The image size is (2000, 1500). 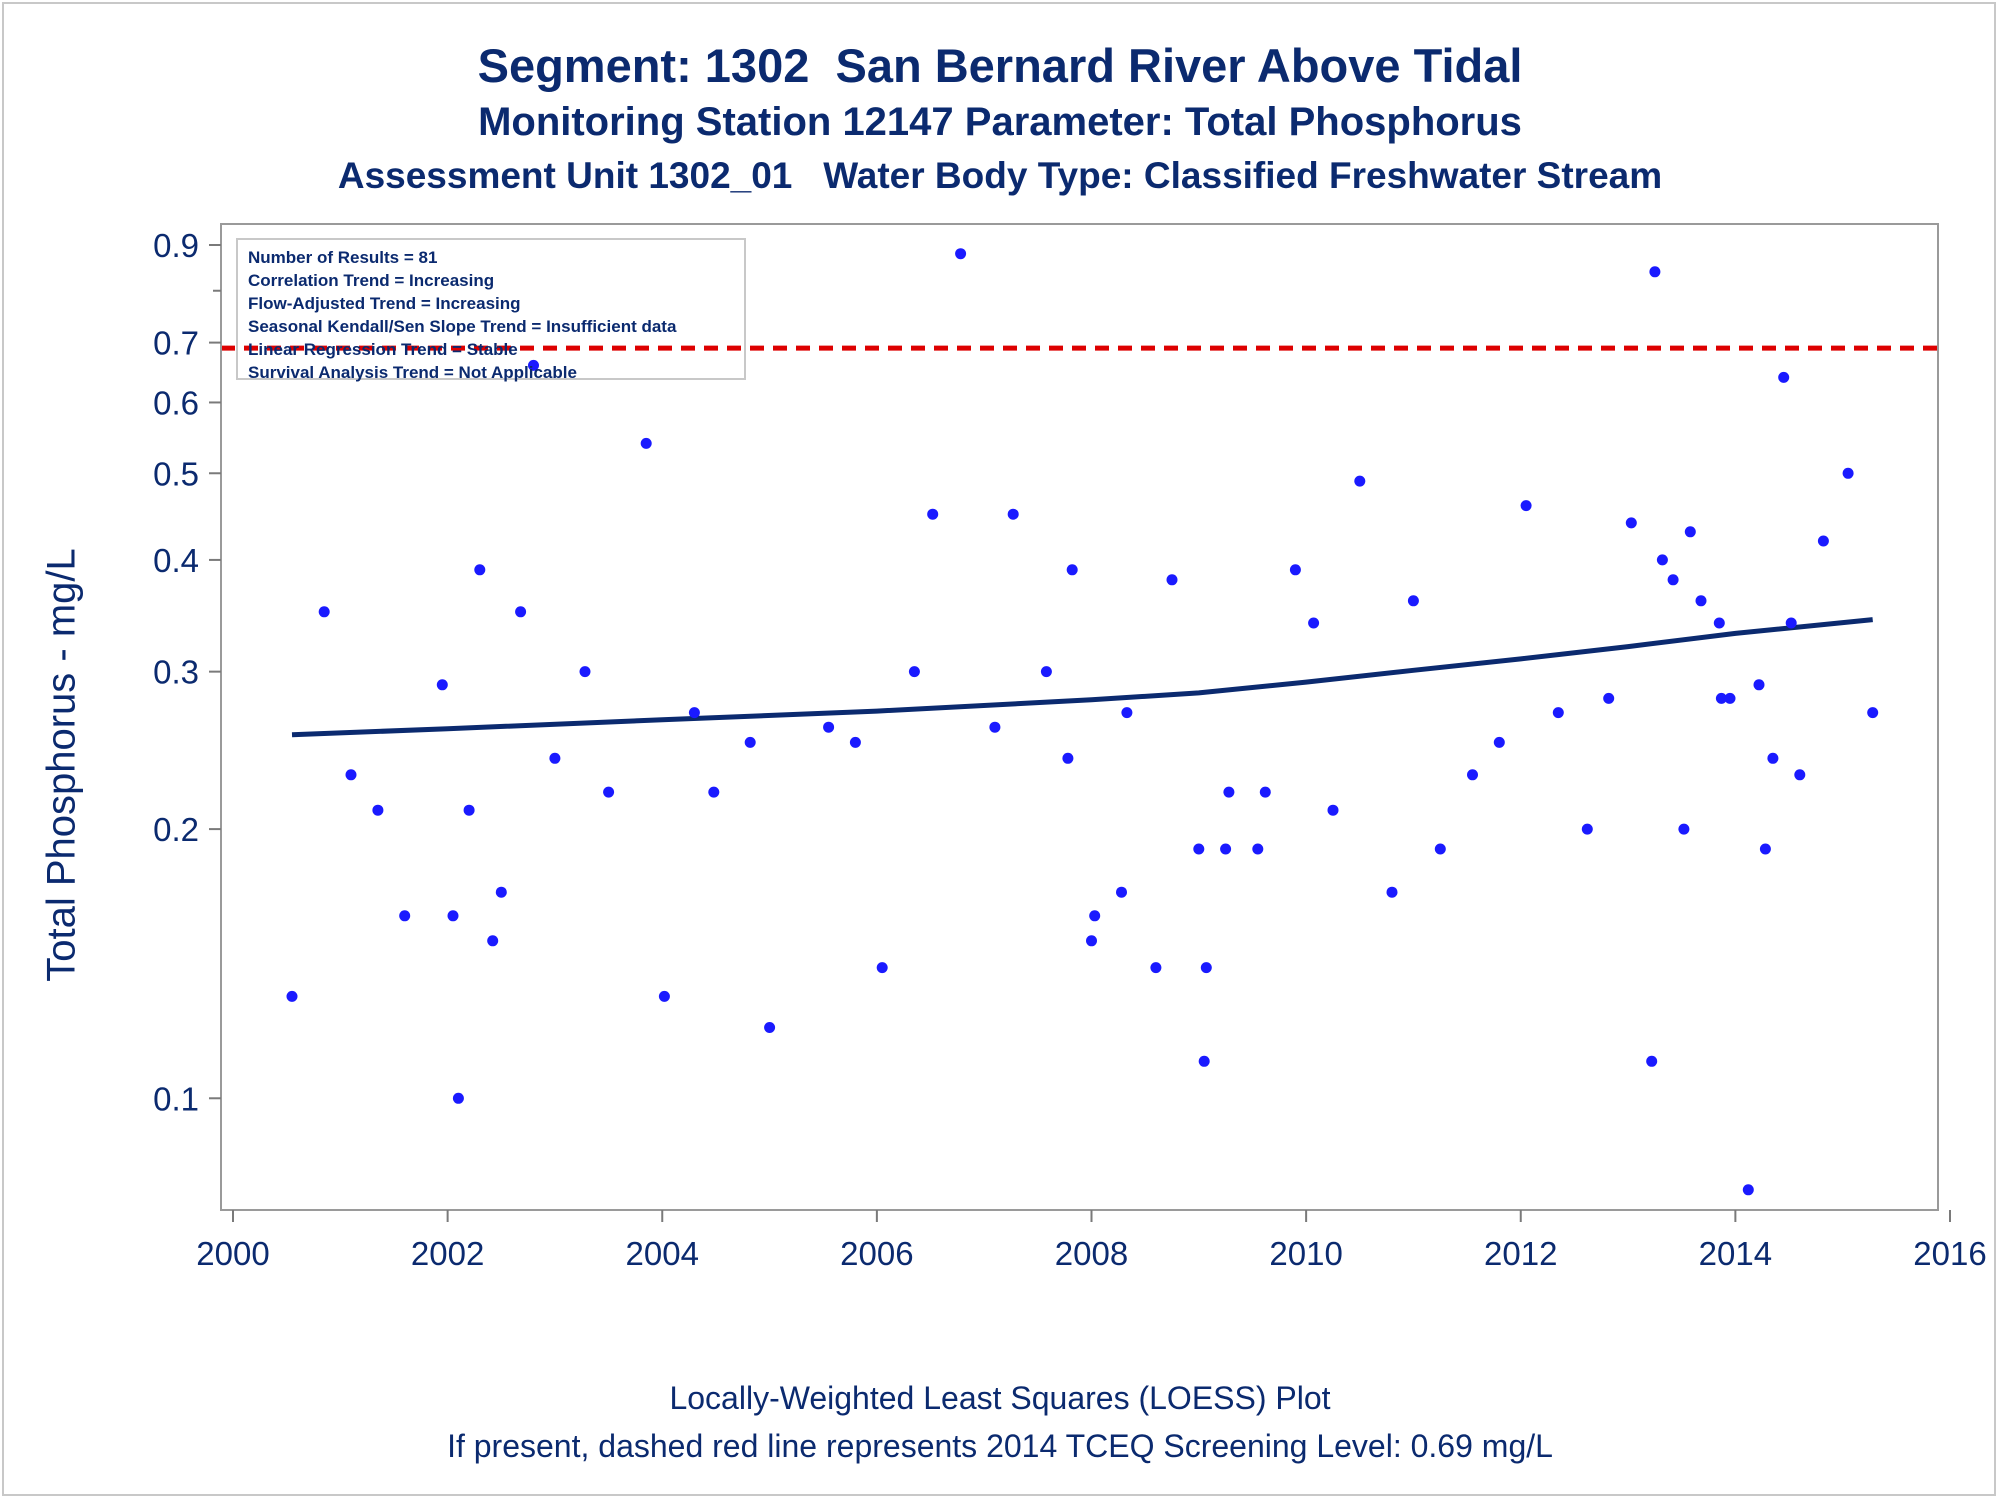 I want to click on y-tick-label: 0.1, so click(x=176, y=1098).